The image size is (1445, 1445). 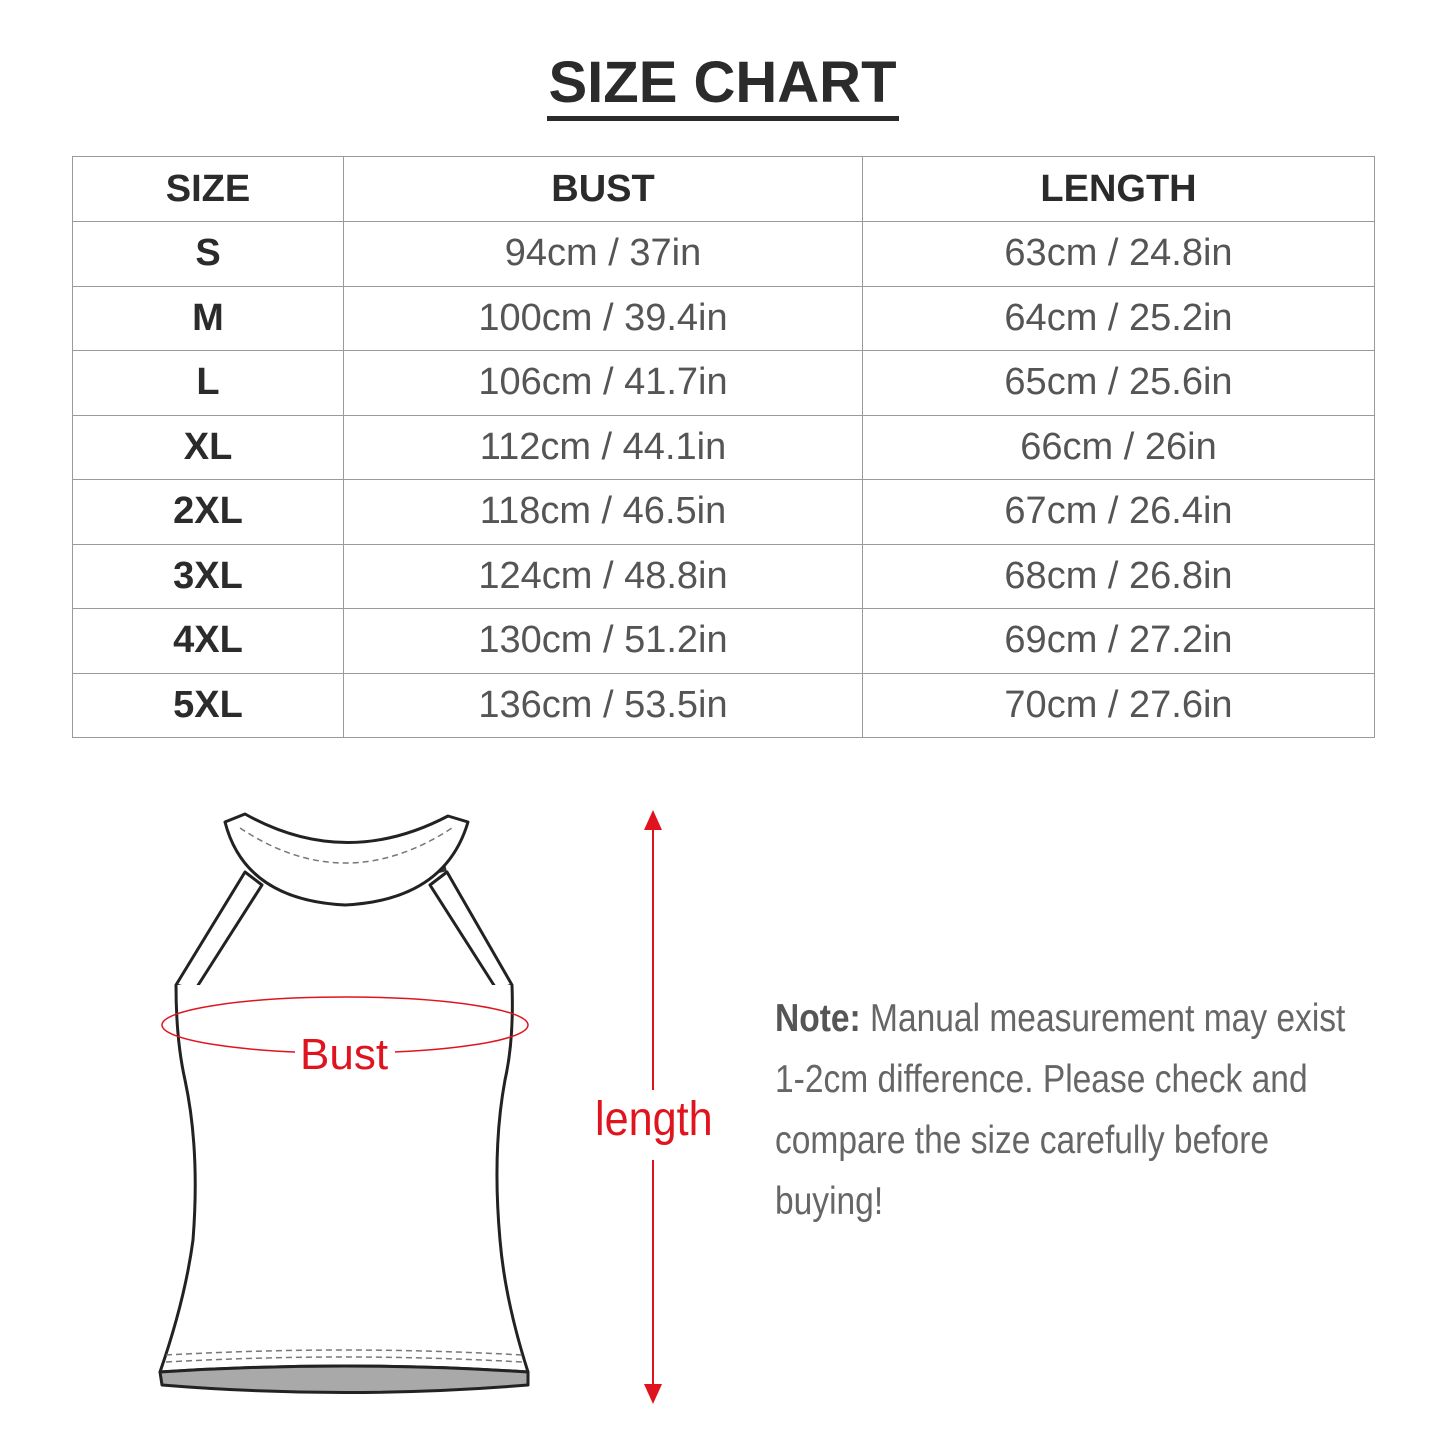 I want to click on header-size: SIZE, so click(x=208, y=189).